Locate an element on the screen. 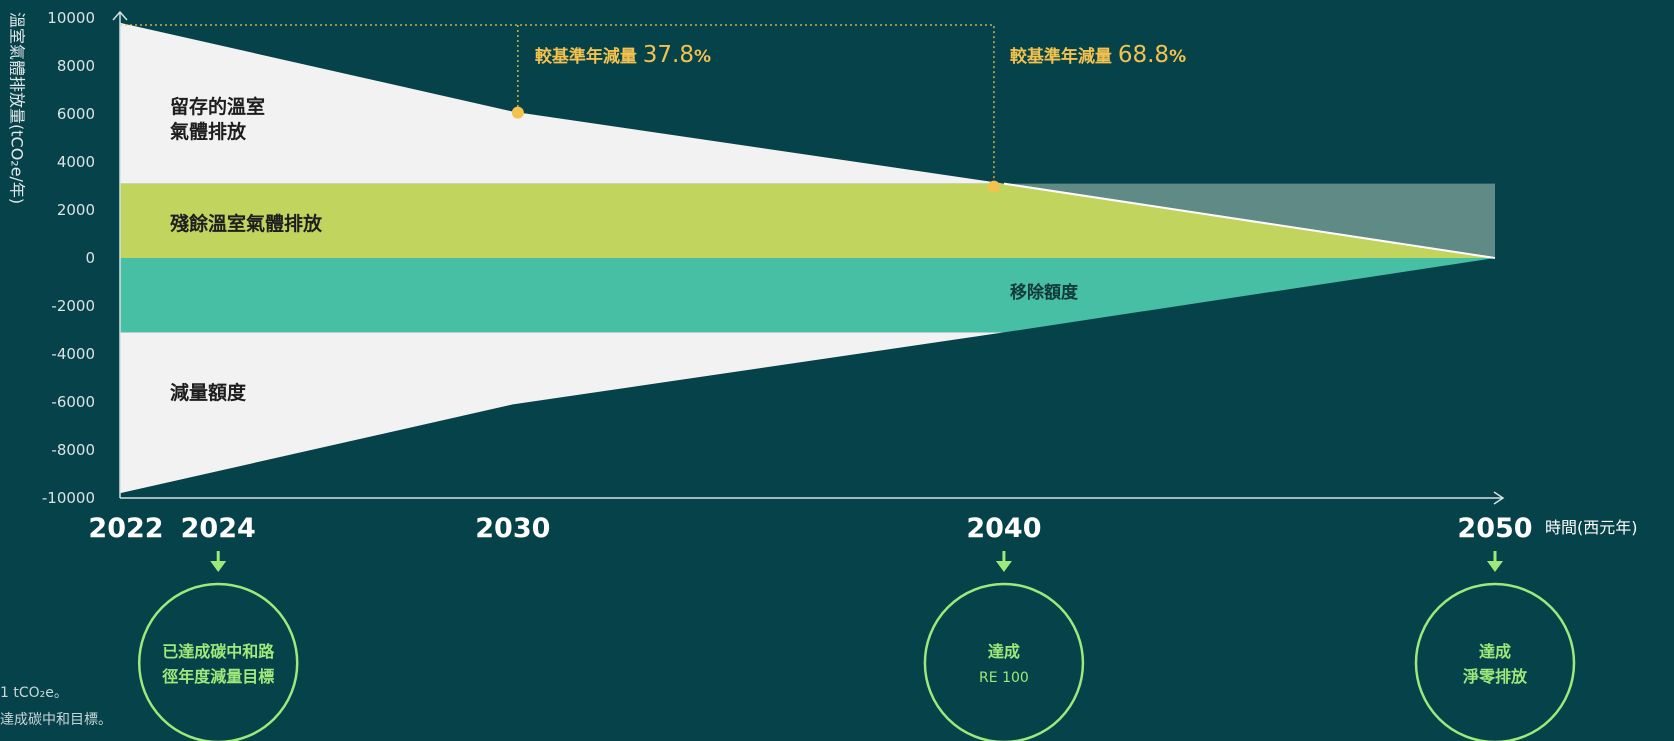 Image resolution: width=1674 pixels, height=741 pixels. x-axis-arrow is located at coordinates (1499, 498).